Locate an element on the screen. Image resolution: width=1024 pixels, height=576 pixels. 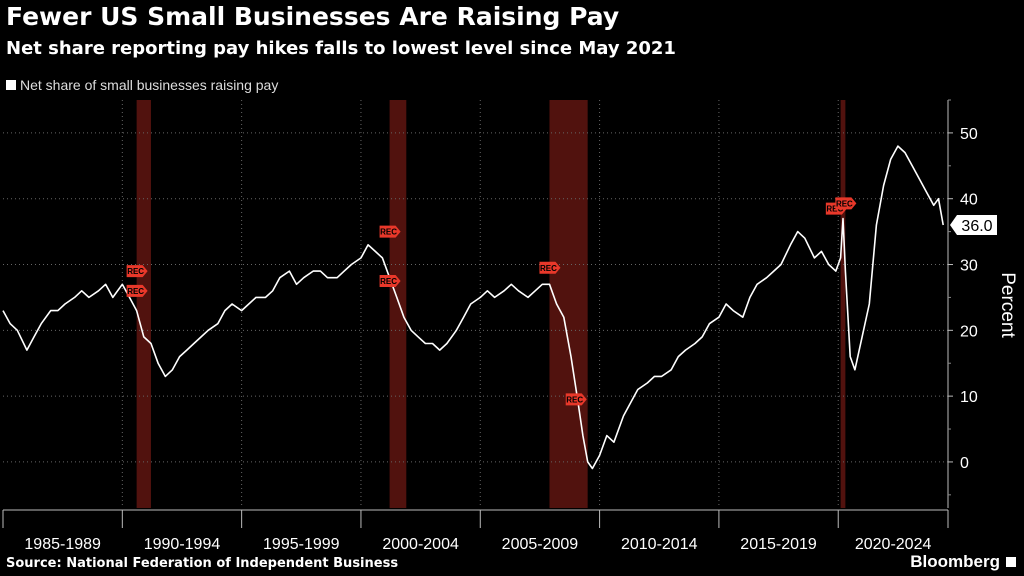
y-tick-label-50: 50 is located at coordinates (969, 134).